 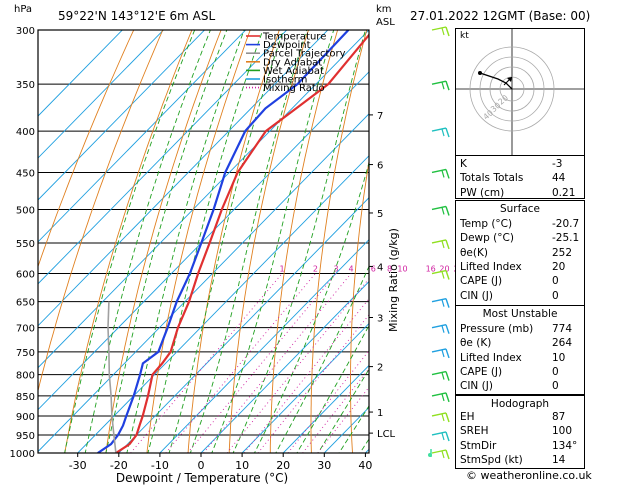 I want to click on hodograph-ring, so click(x=512, y=89).